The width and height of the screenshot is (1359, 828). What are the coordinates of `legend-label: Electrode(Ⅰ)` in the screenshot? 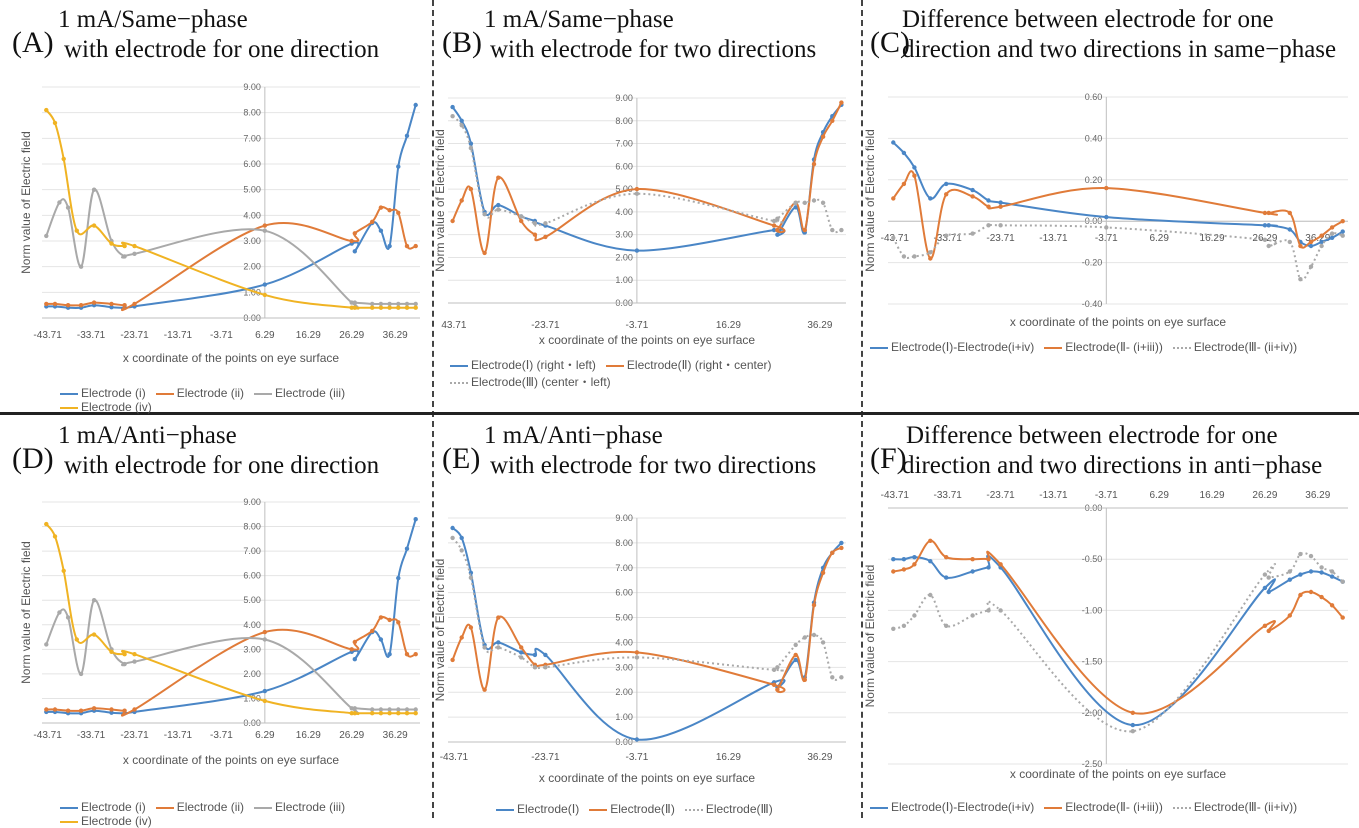 It's located at (548, 809).